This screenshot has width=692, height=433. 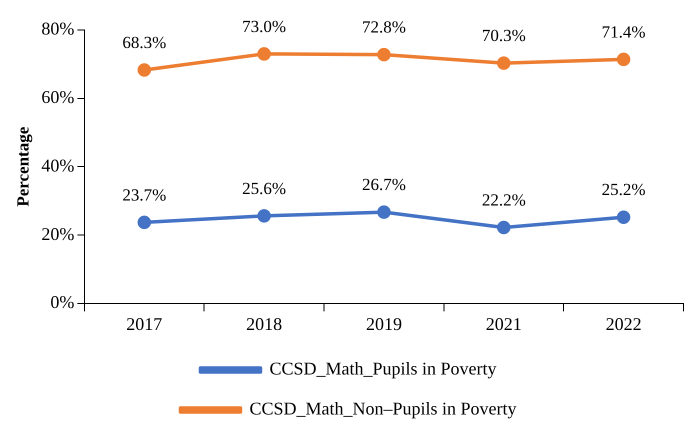 What do you see at coordinates (23, 166) in the screenshot?
I see `y-axis-title: Percentage` at bounding box center [23, 166].